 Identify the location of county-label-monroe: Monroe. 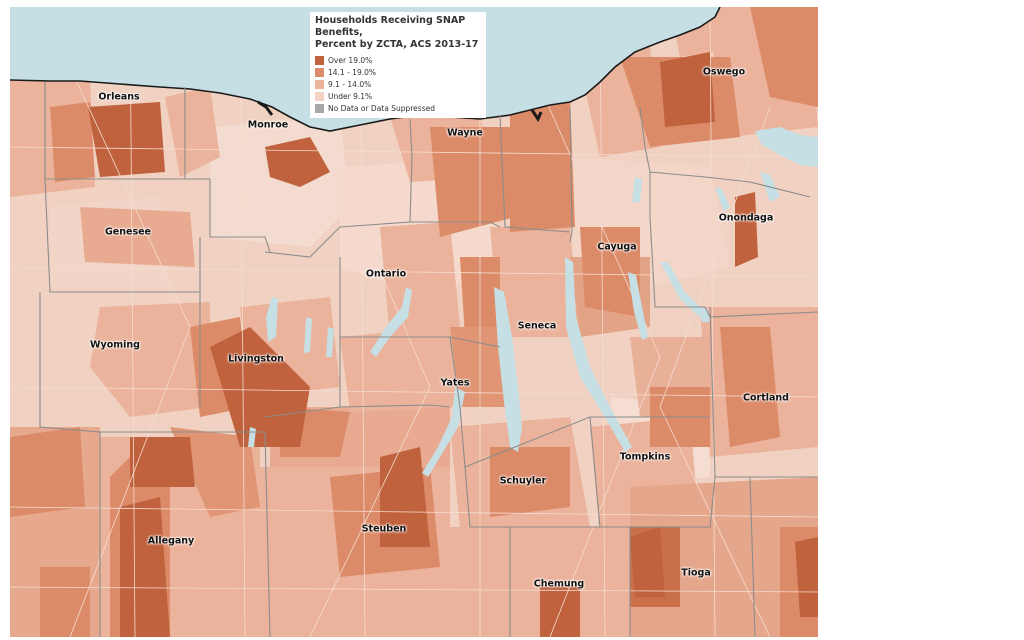
(268, 125).